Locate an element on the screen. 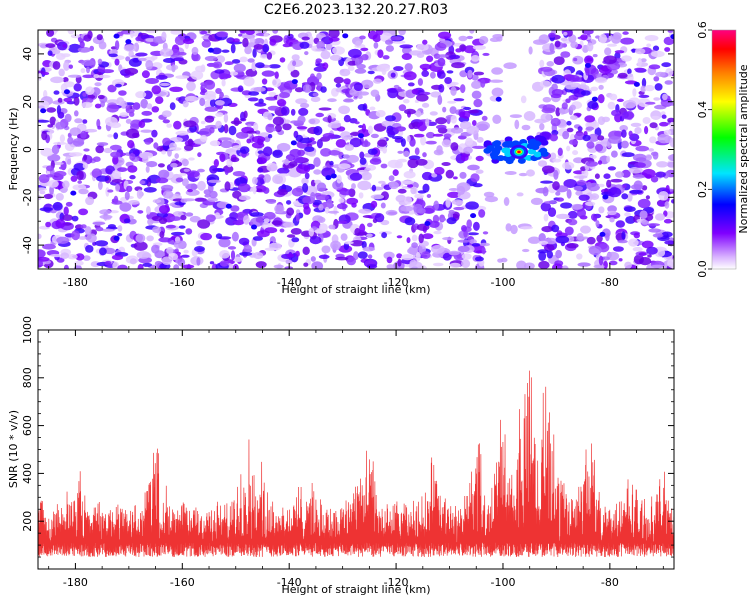  heatmap-x-axis-title: Height of straight line (km) is located at coordinates (355, 289).